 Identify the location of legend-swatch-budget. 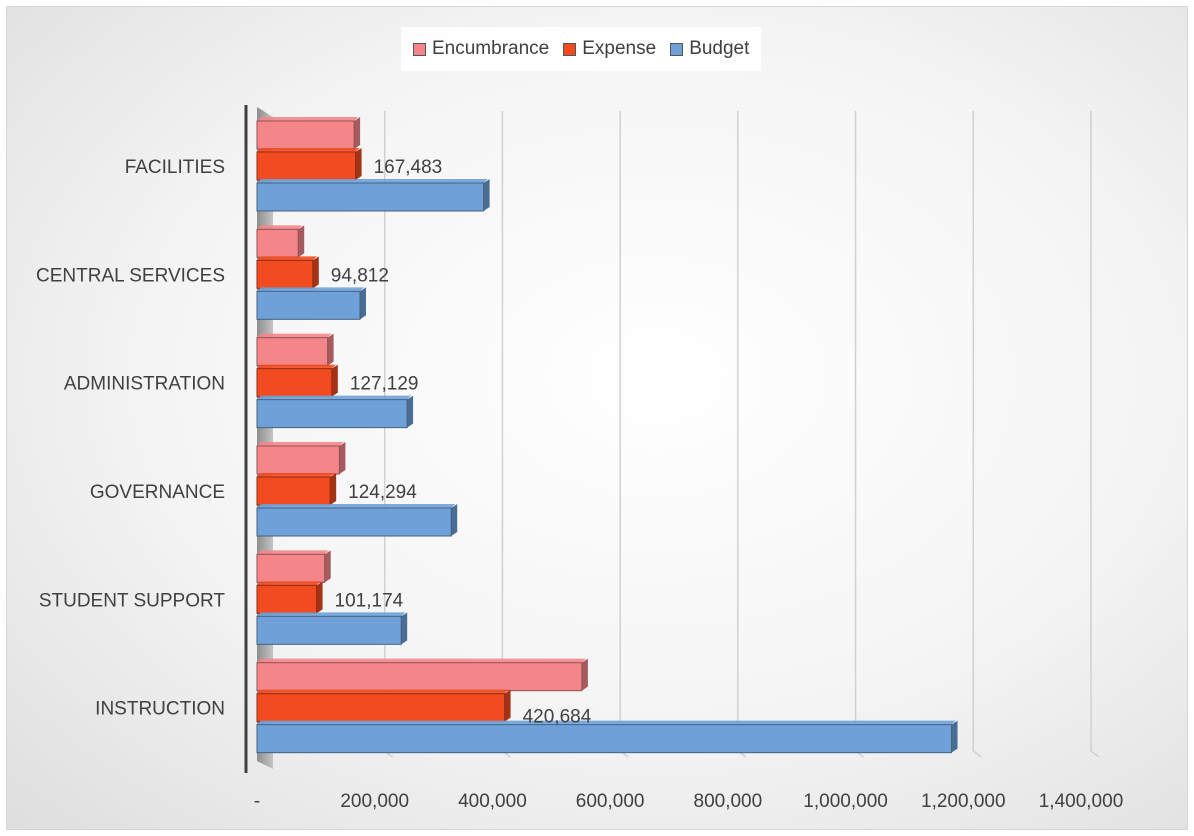
(677, 49).